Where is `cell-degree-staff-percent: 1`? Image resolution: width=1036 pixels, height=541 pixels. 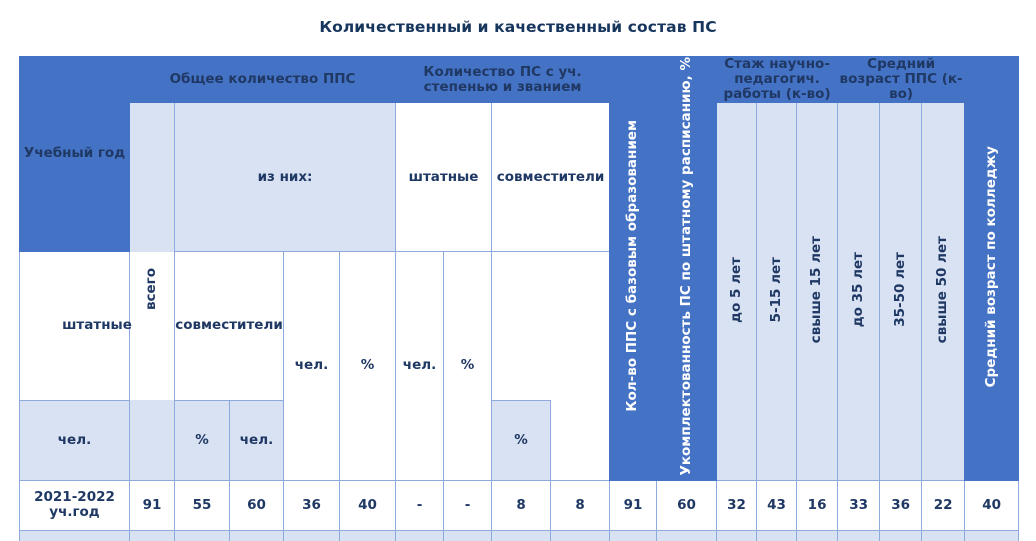
cell-degree-staff-percent: 1 is located at coordinates (468, 535).